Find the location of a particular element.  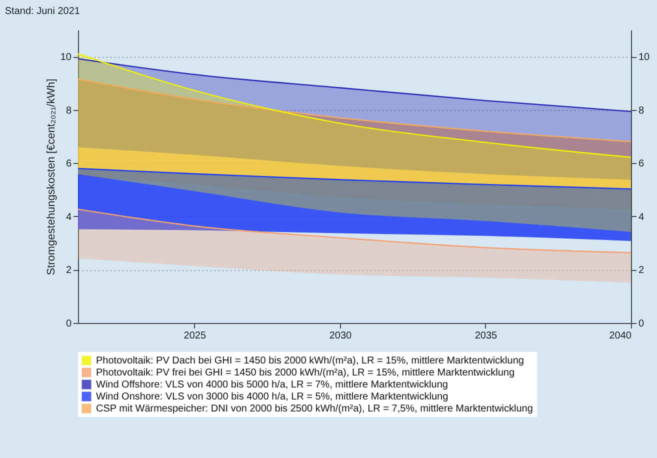

legend-label: Wind Offshore: VLS von 4000 bis 5000 h/a, LR = 7%, mittlere Marktentwicklung is located at coordinates (272, 385).